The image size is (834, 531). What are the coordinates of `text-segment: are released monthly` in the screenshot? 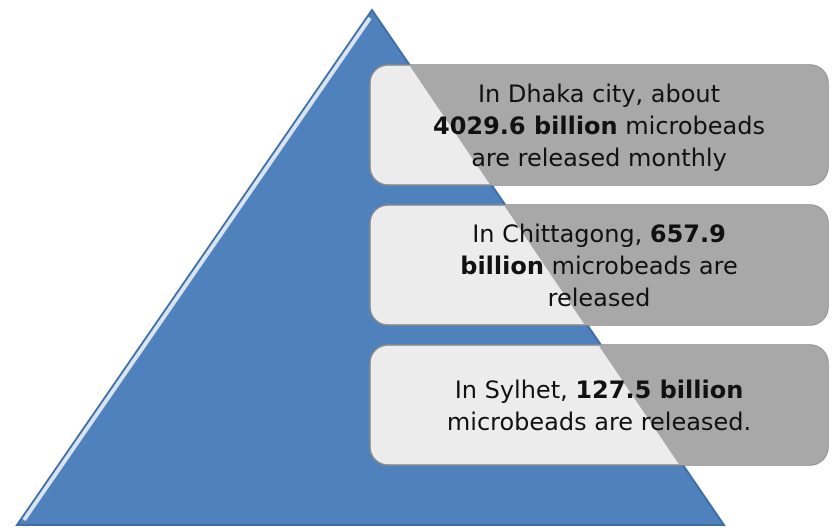 It's located at (599, 158).